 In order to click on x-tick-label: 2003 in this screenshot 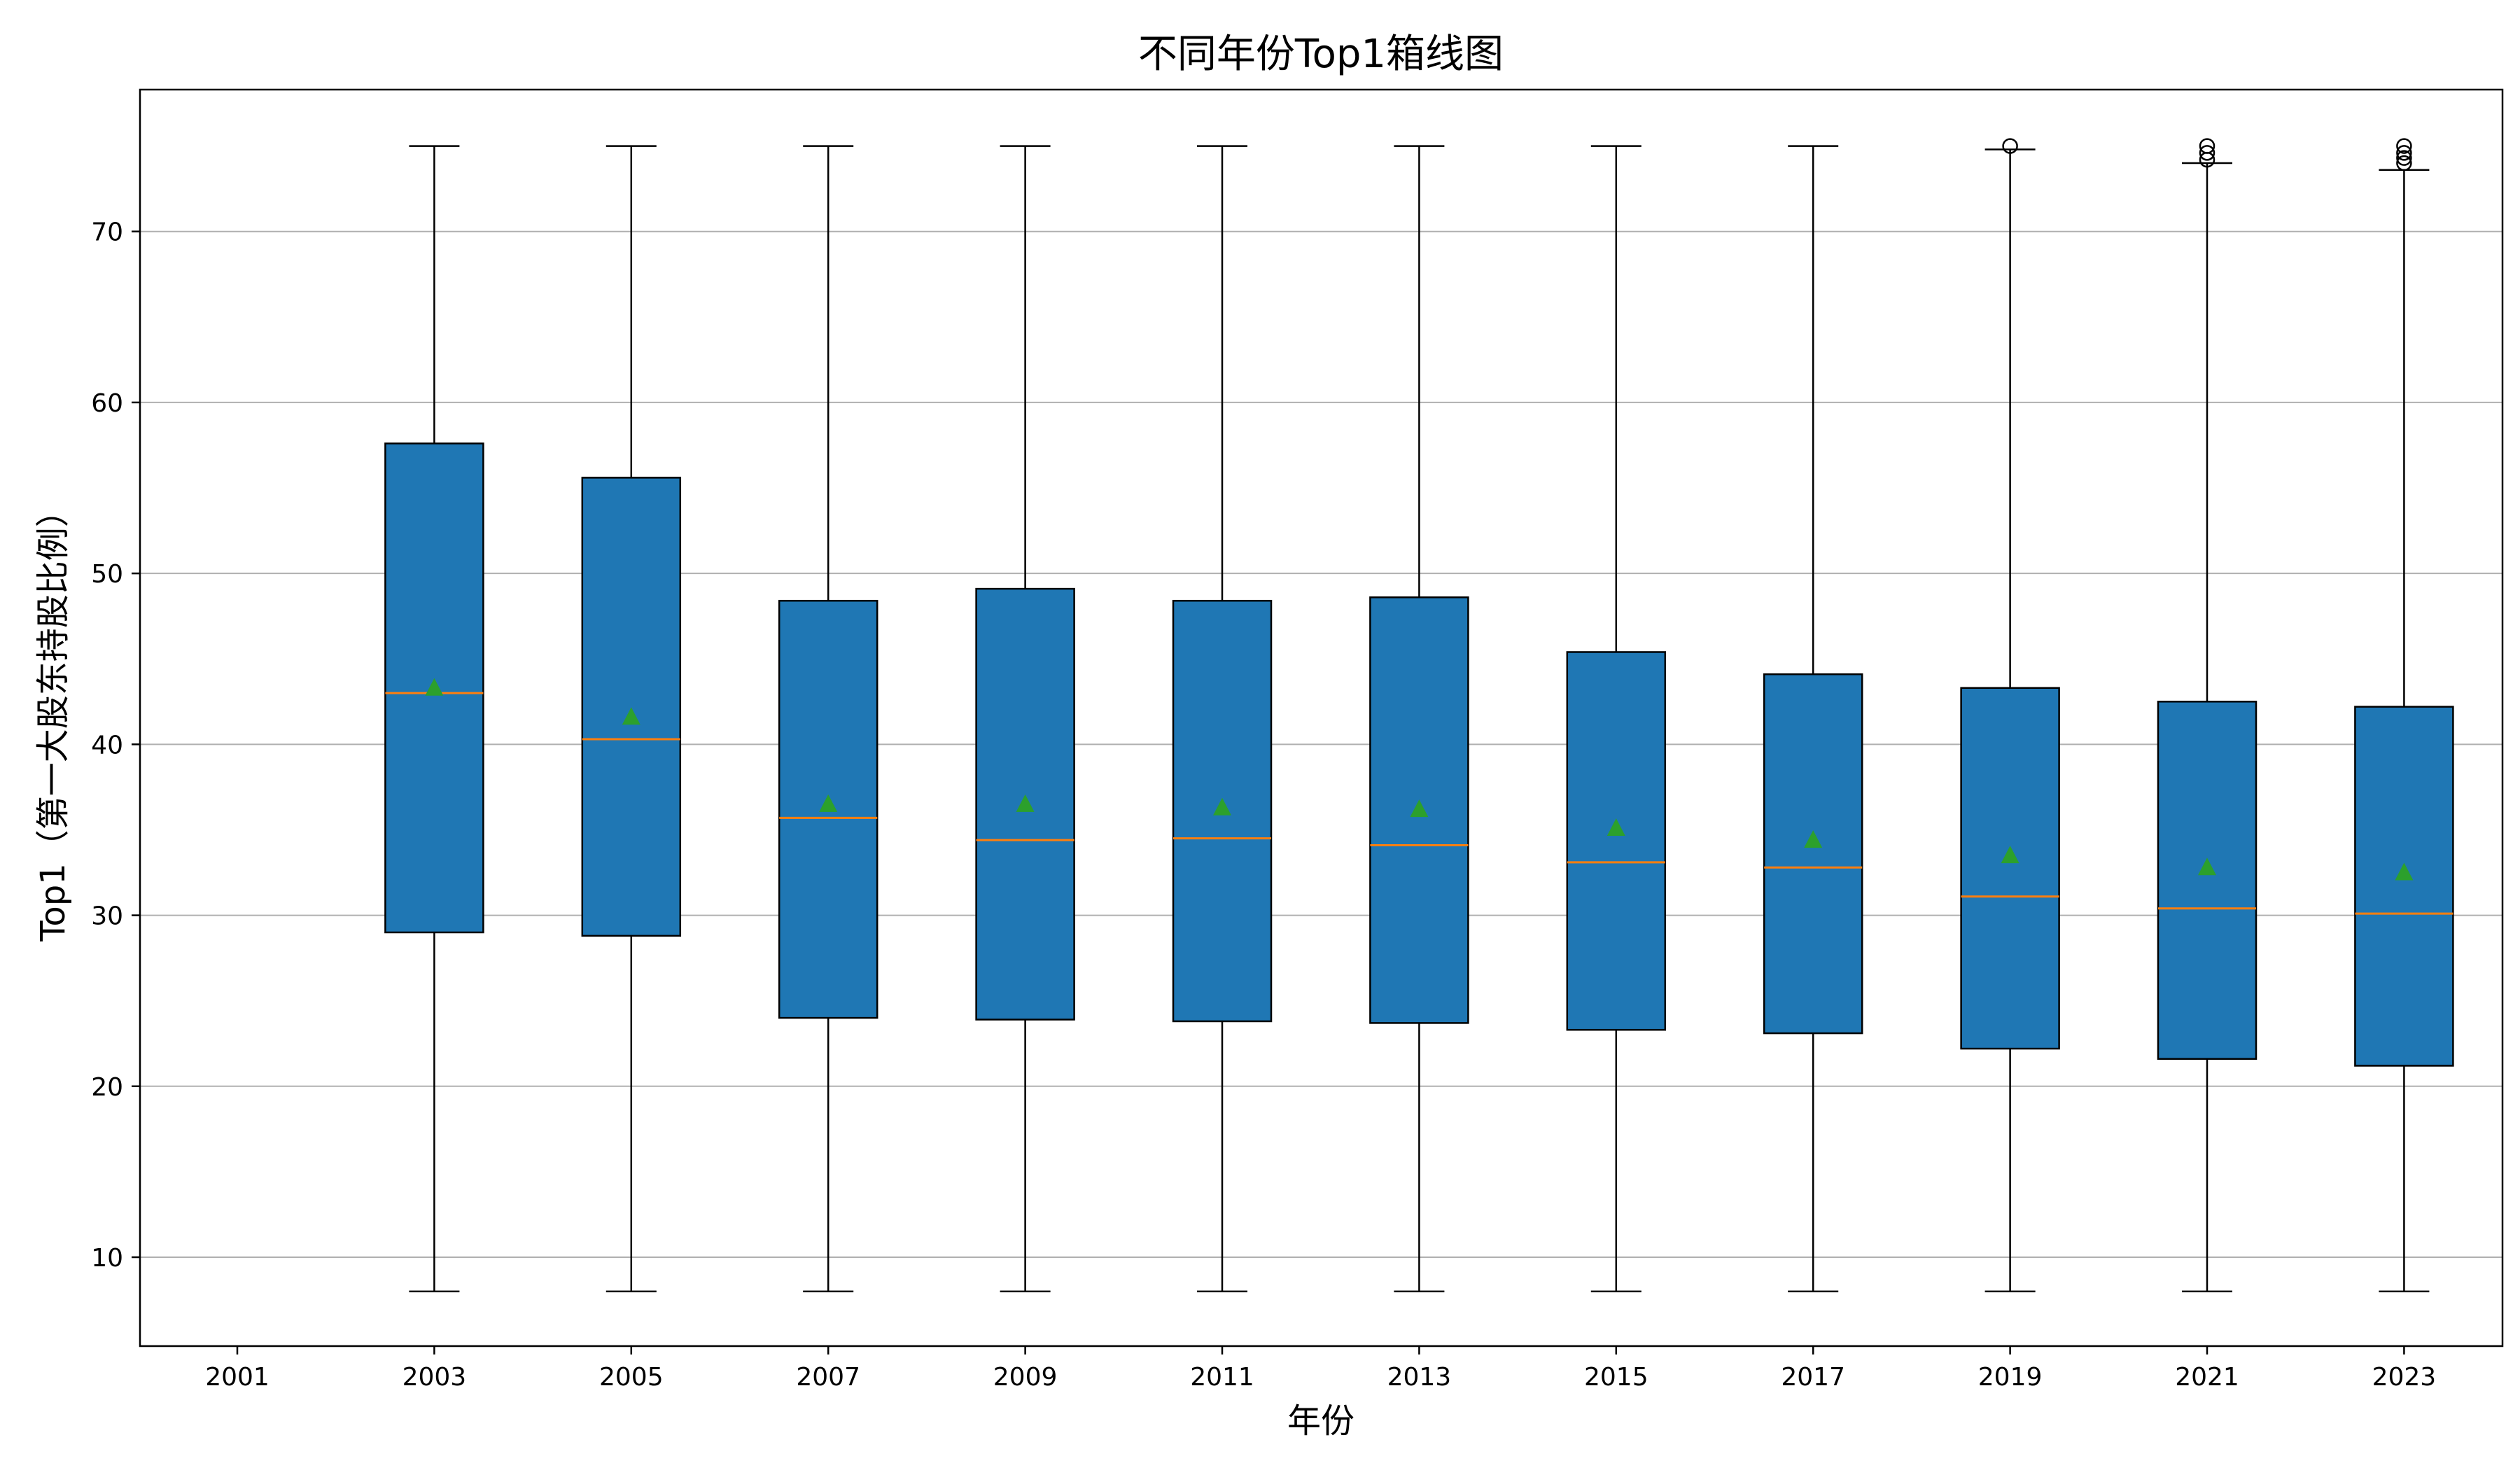, I will do `click(434, 1377)`.